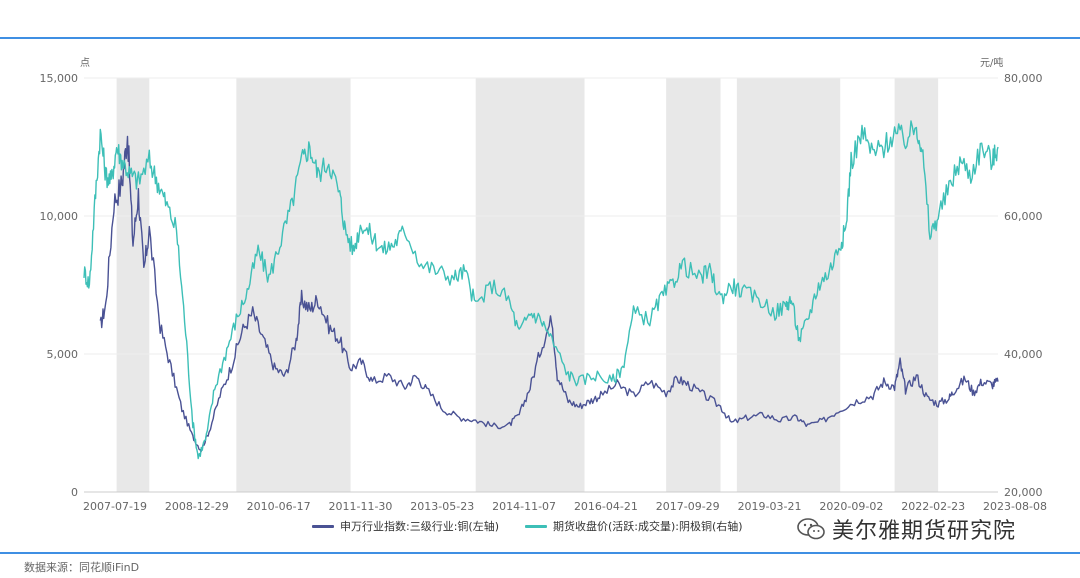 The image size is (1080, 578). What do you see at coordinates (1015, 506) in the screenshot?
I see `x-tick-label: 2023-08-08` at bounding box center [1015, 506].